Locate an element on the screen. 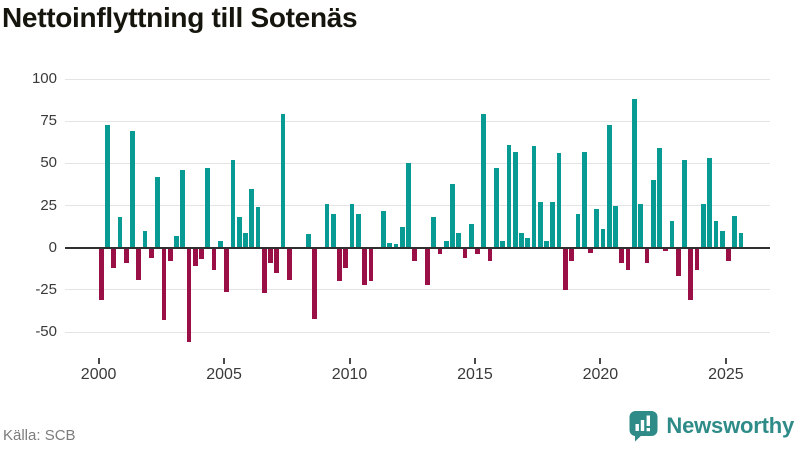 The image size is (800, 450). y-axis-label: 25 is located at coordinates (48, 205).